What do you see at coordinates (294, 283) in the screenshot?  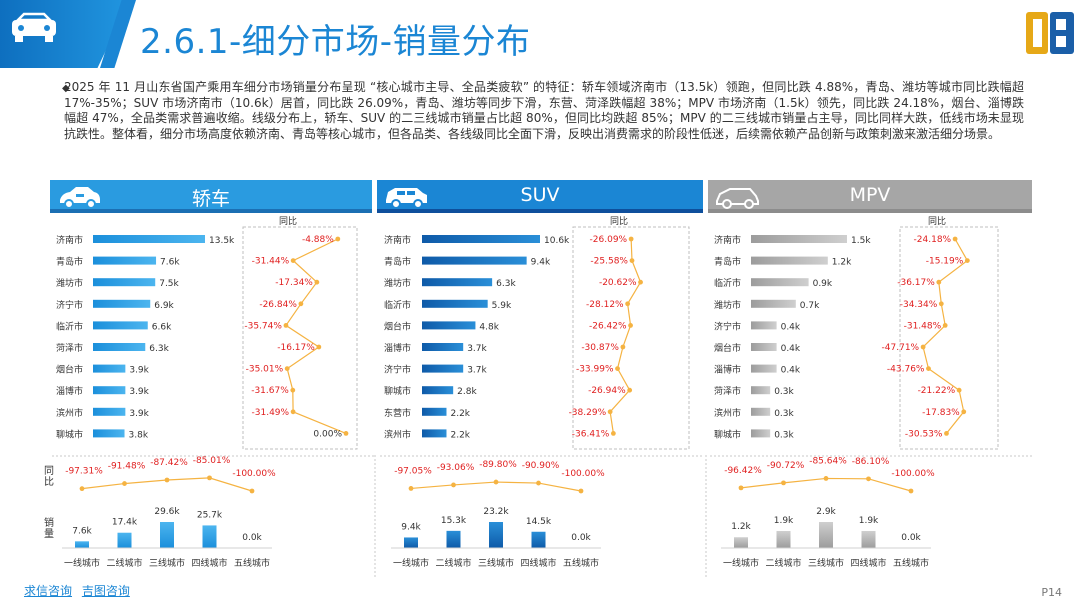 I see `yoy-value-label: -17.34%` at bounding box center [294, 283].